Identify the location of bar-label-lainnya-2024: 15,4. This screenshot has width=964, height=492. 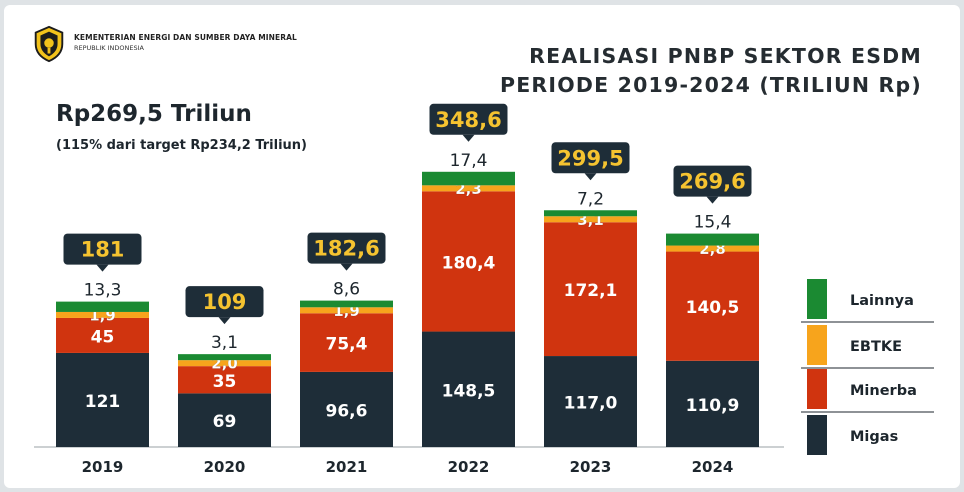
(713, 223).